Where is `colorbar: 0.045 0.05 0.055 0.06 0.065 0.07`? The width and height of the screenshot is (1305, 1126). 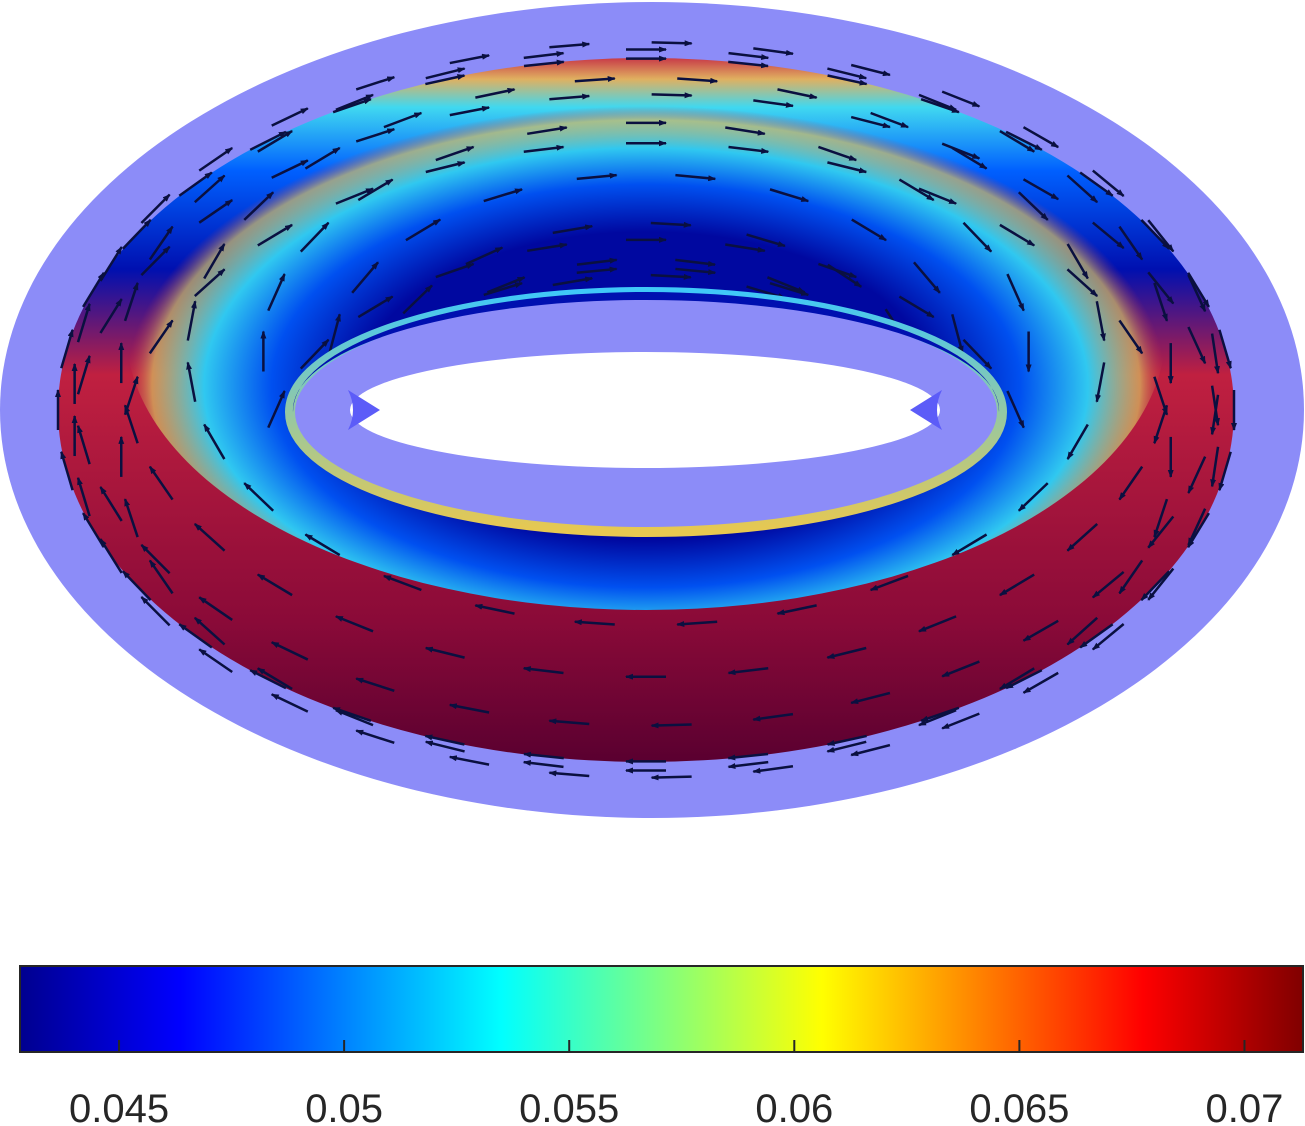
colorbar: 0.045 0.05 0.055 0.06 0.065 0.07 is located at coordinates (661, 1045).